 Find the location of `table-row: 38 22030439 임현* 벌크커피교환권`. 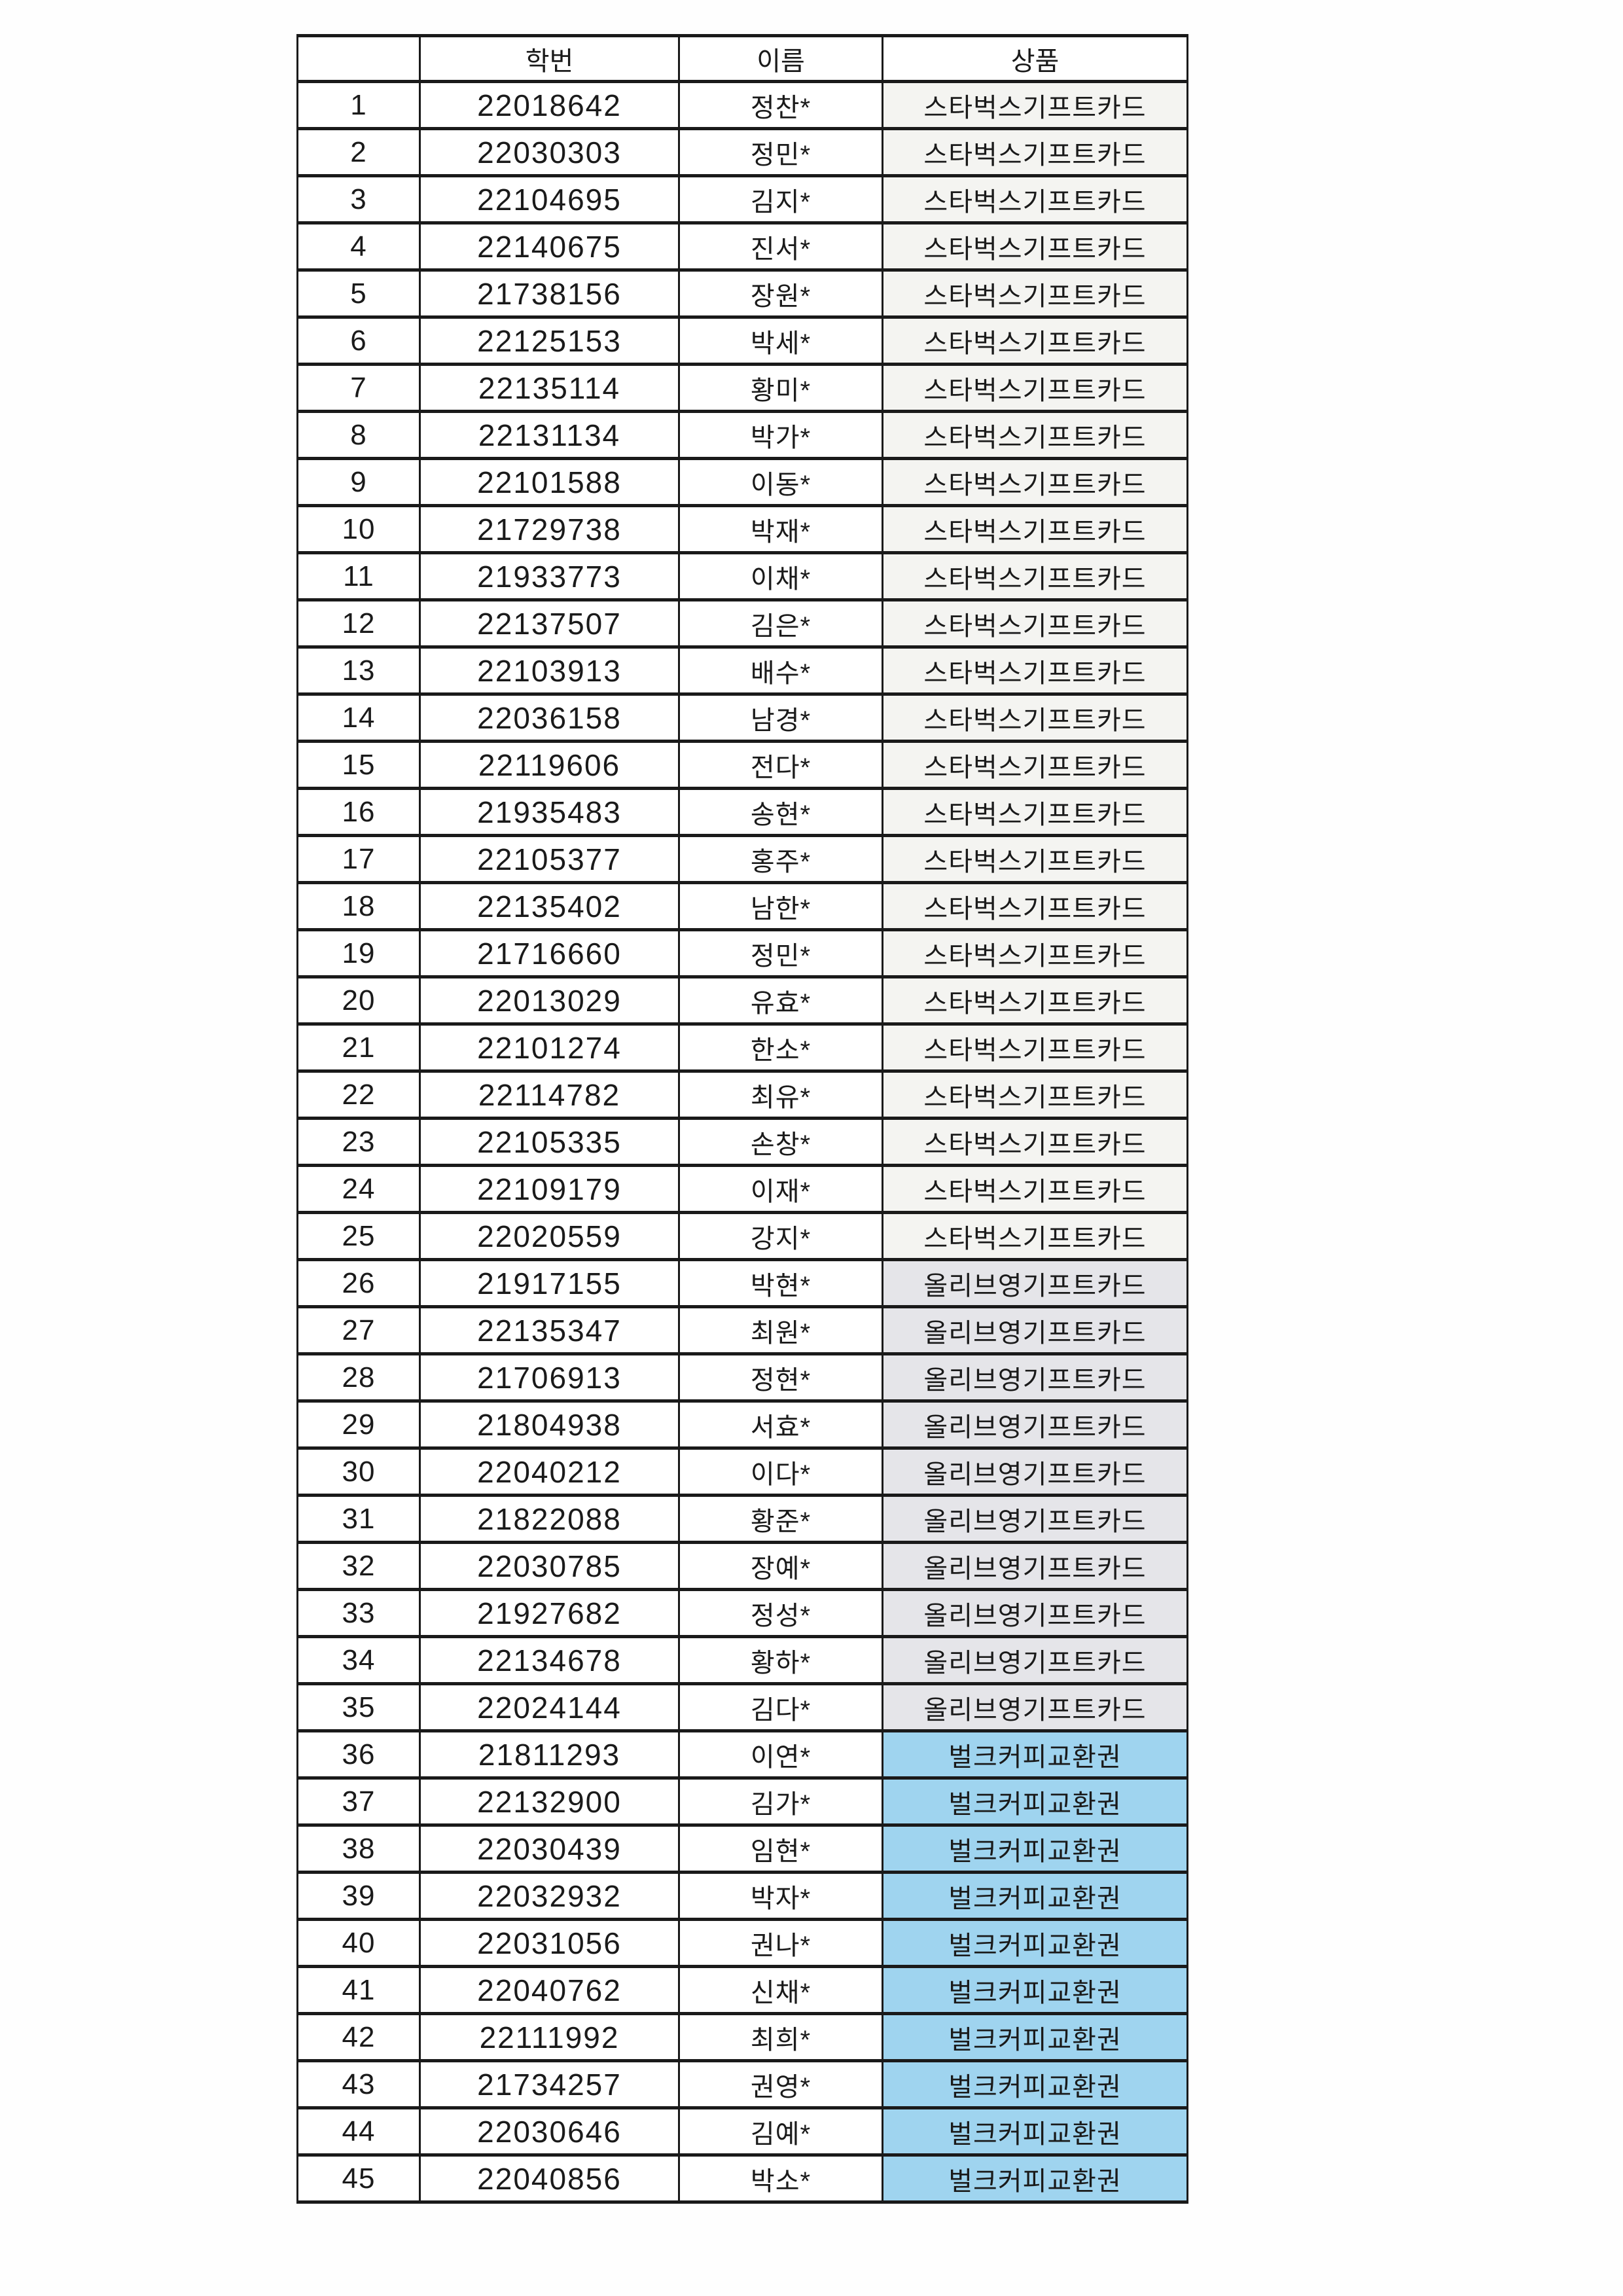

table-row: 38 22030439 임현* 벌크커피교환권 is located at coordinates (742, 1848).